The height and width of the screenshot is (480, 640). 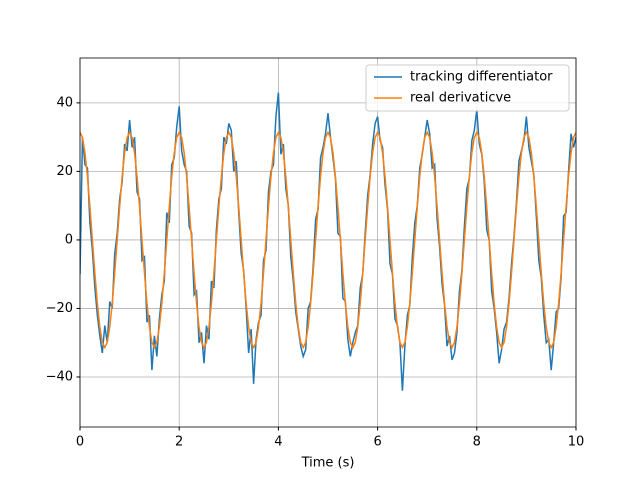 What do you see at coordinates (179, 442) in the screenshot?
I see `x-tick-label: 2` at bounding box center [179, 442].